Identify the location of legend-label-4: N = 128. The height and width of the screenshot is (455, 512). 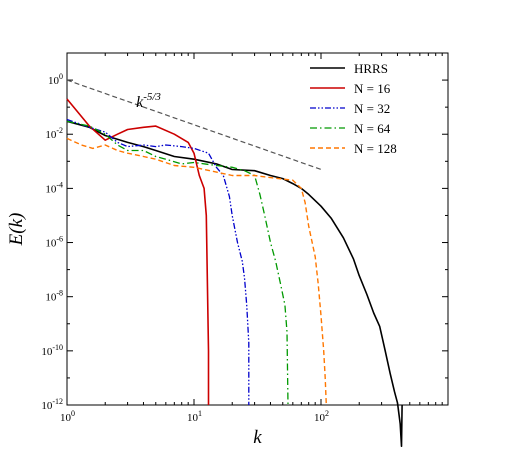
(375, 148).